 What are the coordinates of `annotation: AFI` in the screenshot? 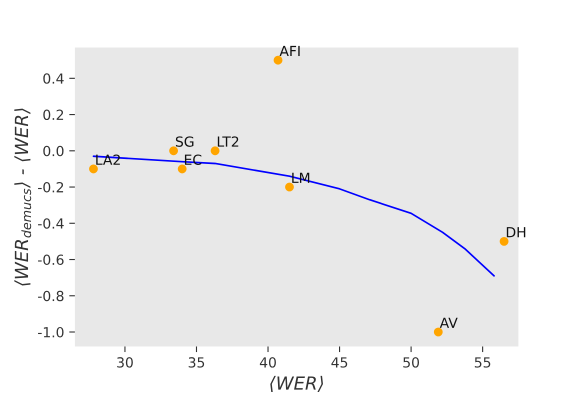 It's located at (290, 51).